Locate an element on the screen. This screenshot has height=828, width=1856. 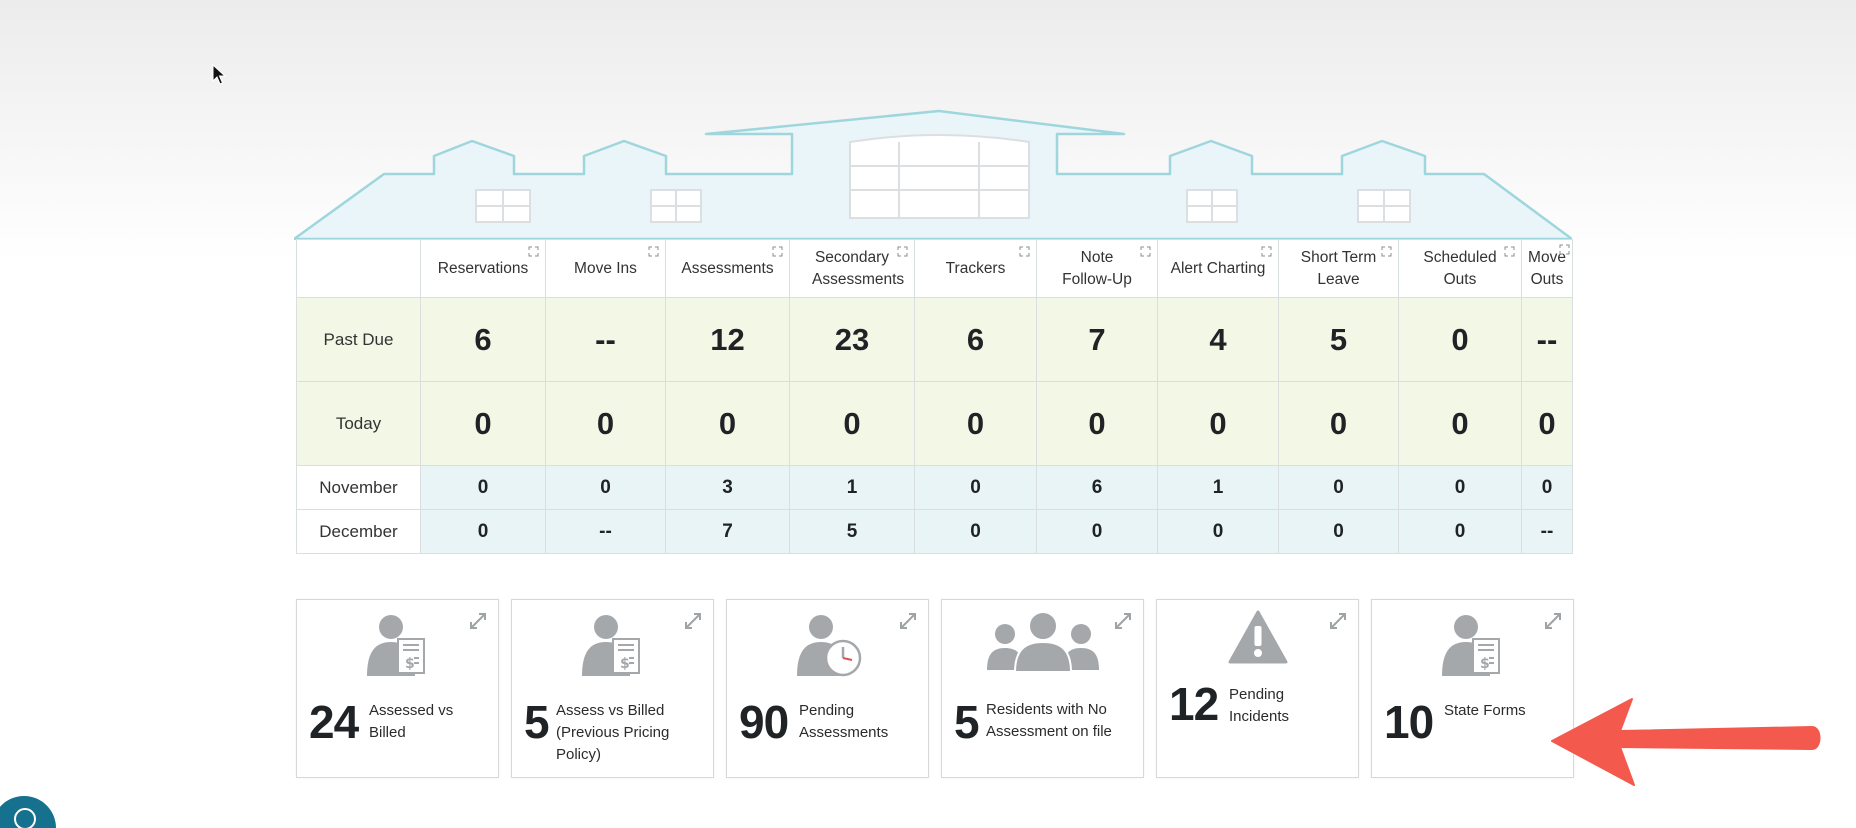
table-cell: 4 is located at coordinates (1218, 339).